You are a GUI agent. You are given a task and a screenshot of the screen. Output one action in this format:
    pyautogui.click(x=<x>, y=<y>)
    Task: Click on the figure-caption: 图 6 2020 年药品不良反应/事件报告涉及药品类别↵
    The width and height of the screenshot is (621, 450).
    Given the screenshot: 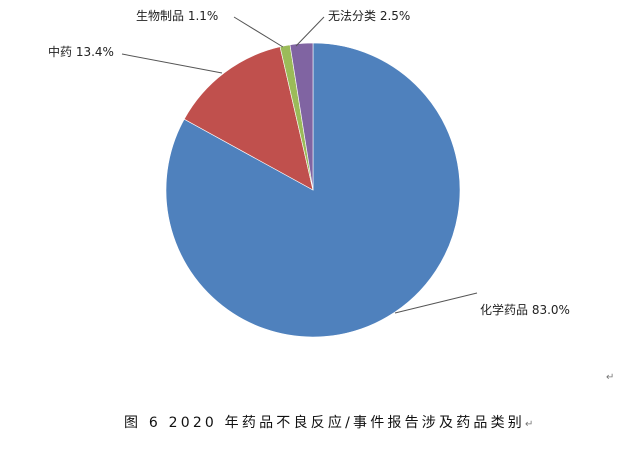 What is the action you would take?
    pyautogui.click(x=330, y=422)
    